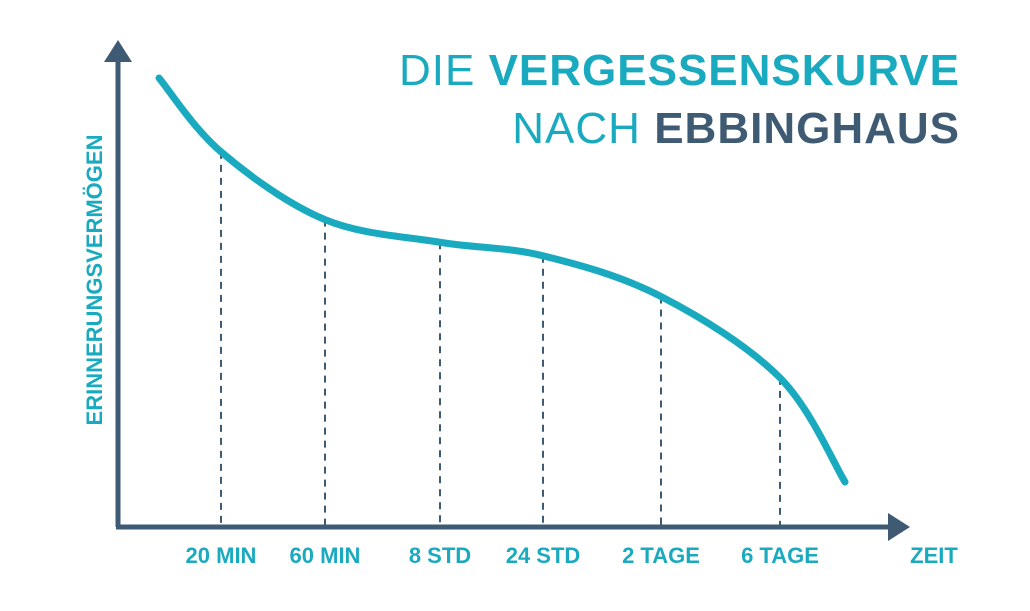 This screenshot has height=611, width=1030. I want to click on title-thin-2: NACH, so click(576, 128).